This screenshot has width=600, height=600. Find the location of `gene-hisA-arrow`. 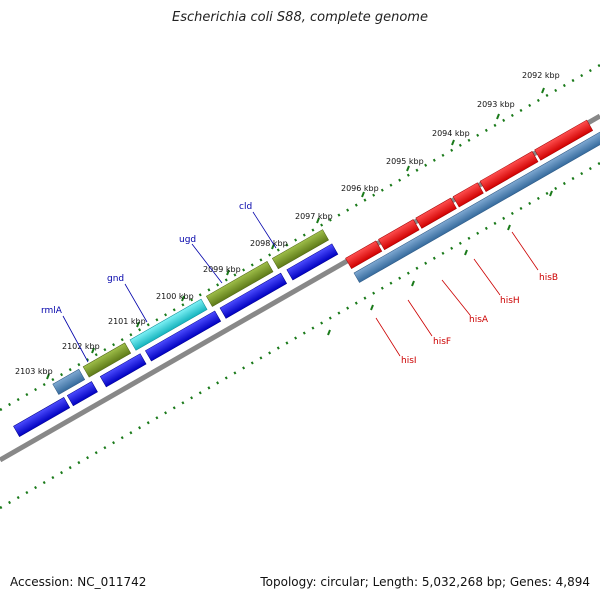

gene-hisA-arrow is located at coordinates (436, 213).